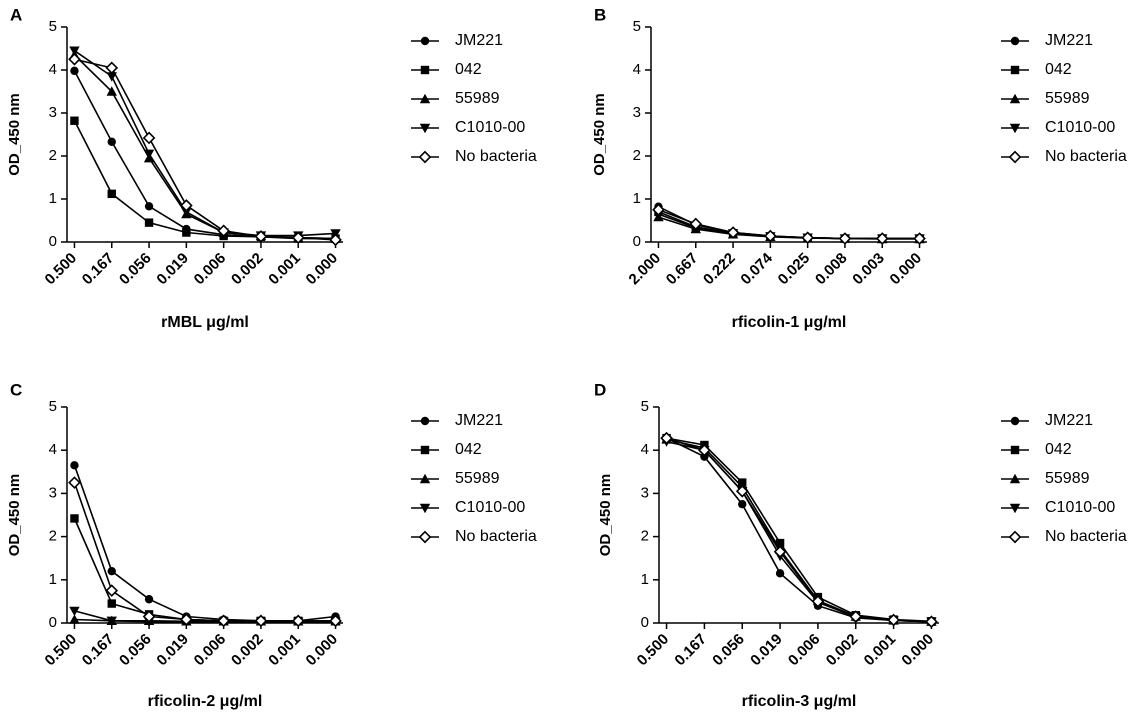 The height and width of the screenshot is (719, 1136). Describe the element at coordinates (210, 650) in the screenshot. I see `x-tick-label: 0.006` at that location.